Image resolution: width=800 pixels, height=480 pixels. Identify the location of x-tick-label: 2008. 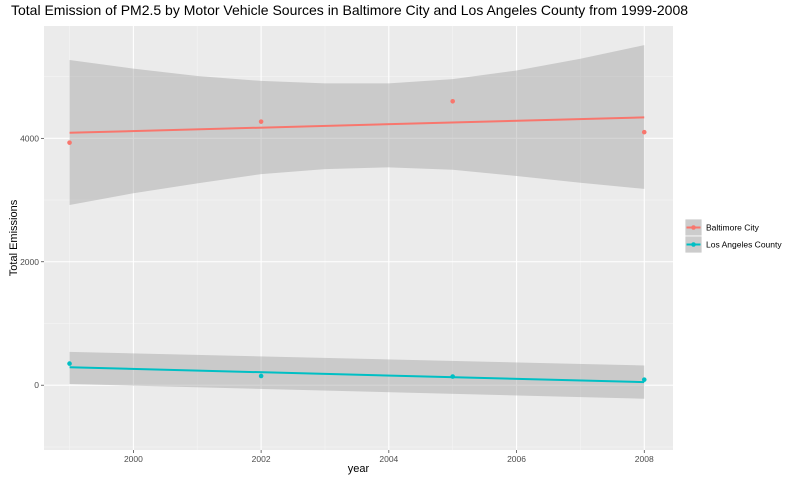
(644, 459).